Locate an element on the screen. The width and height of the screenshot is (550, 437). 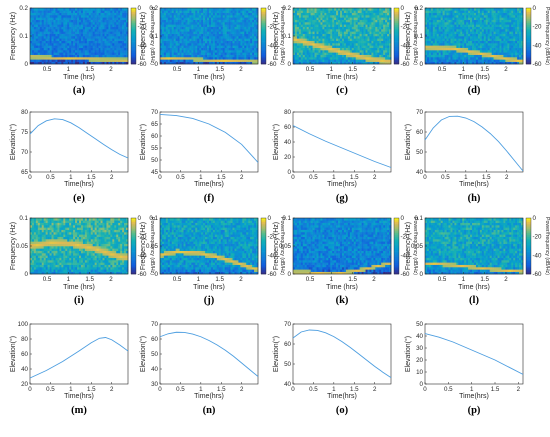
x-tick-label: 2 is located at coordinates (241, 69).